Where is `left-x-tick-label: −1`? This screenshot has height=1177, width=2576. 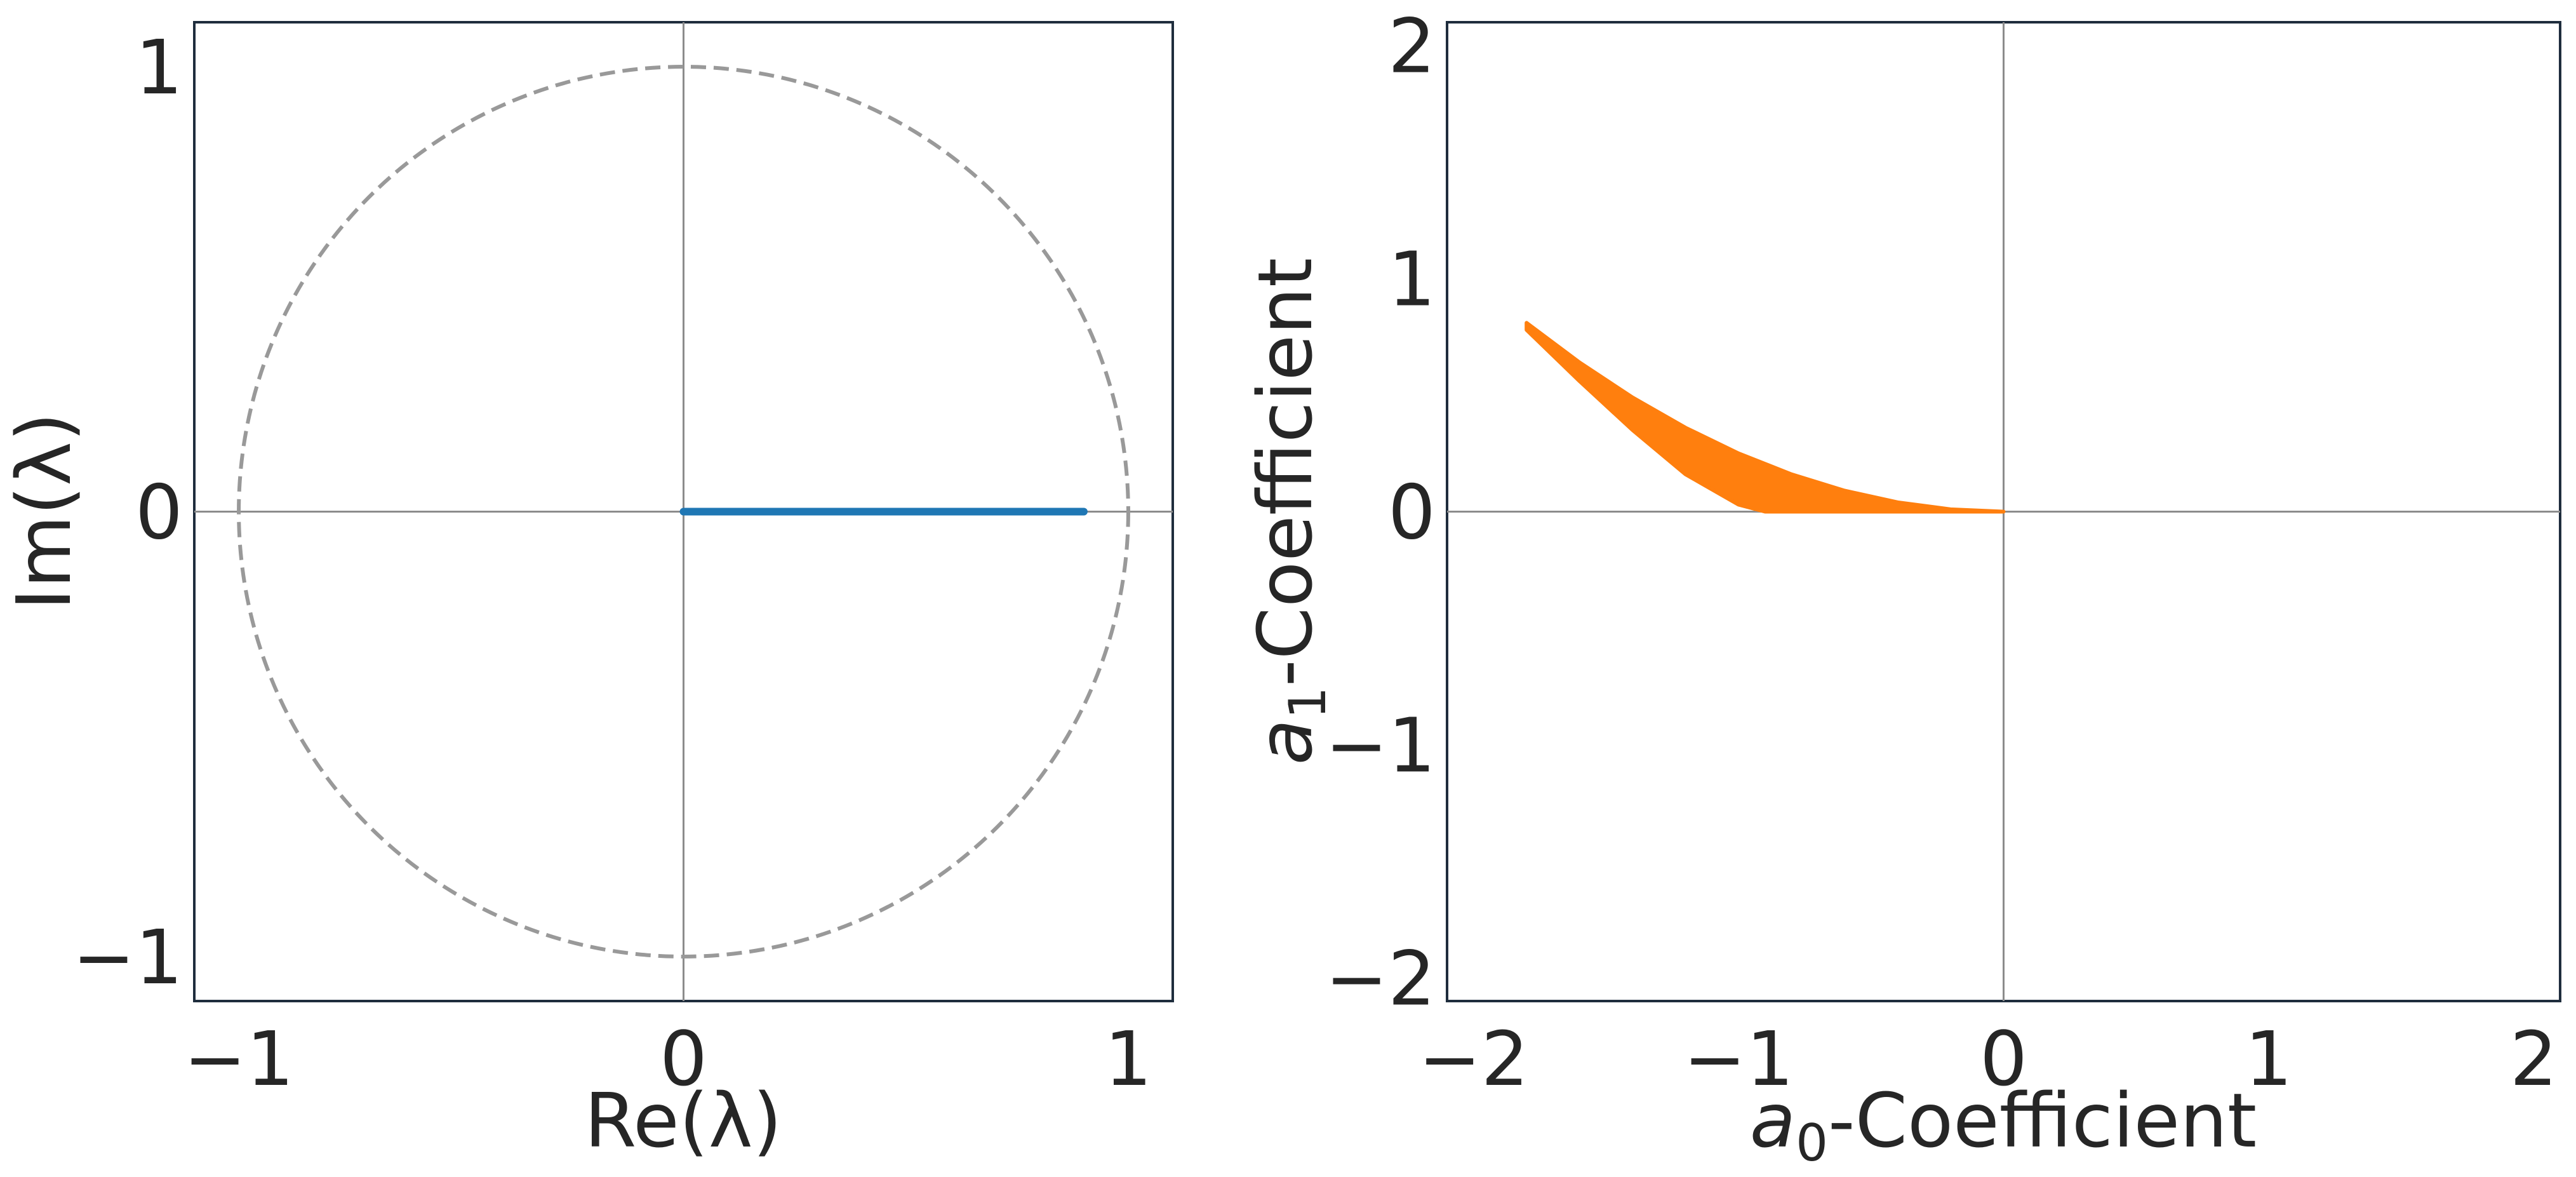 left-x-tick-label: −1 is located at coordinates (239, 1059).